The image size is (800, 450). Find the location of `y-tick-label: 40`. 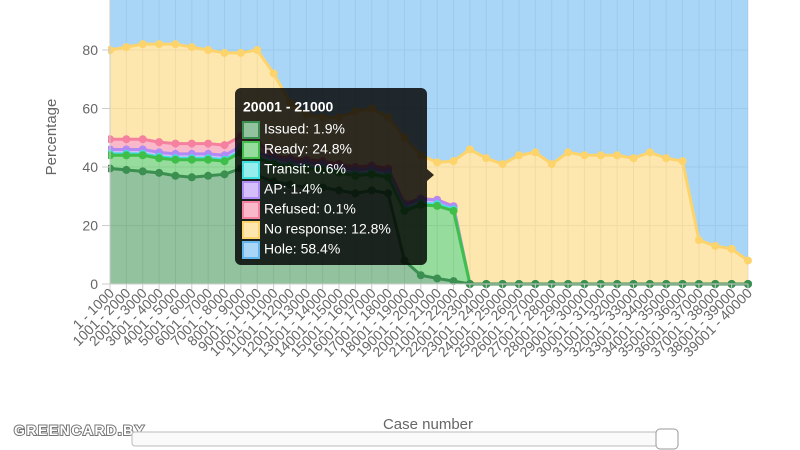

y-tick-label: 40 is located at coordinates (90, 167).